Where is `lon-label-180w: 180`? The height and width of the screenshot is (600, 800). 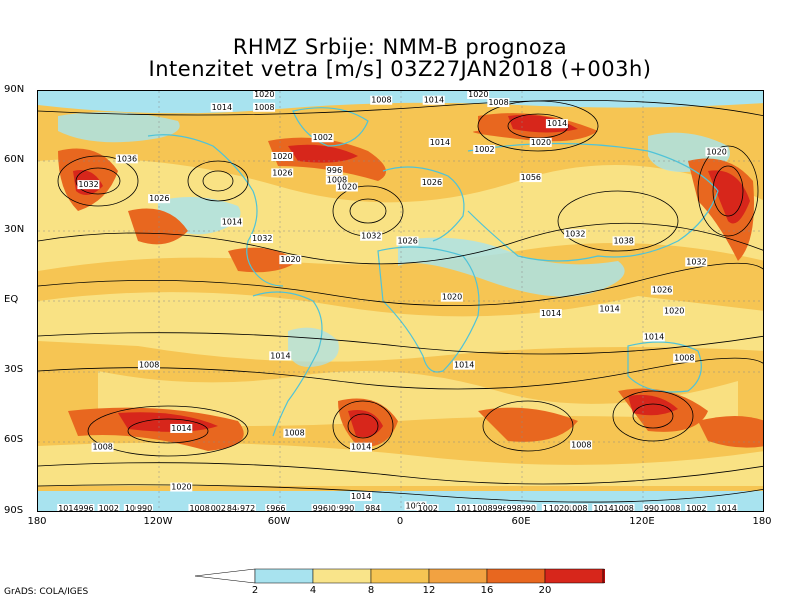
lon-label-180w: 180 is located at coordinates (37, 521).